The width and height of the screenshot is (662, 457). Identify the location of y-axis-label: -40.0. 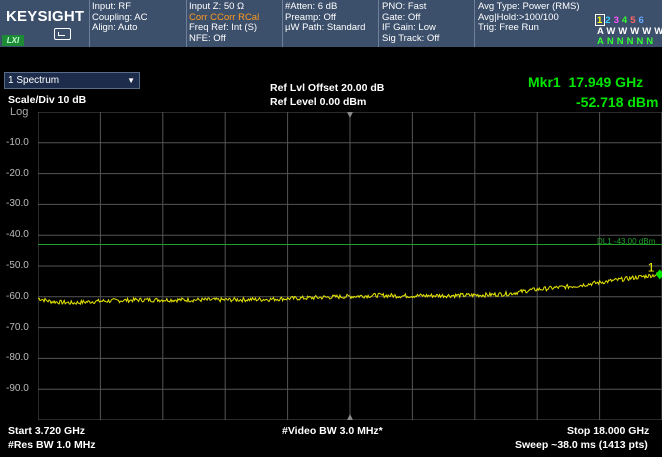
(17, 235).